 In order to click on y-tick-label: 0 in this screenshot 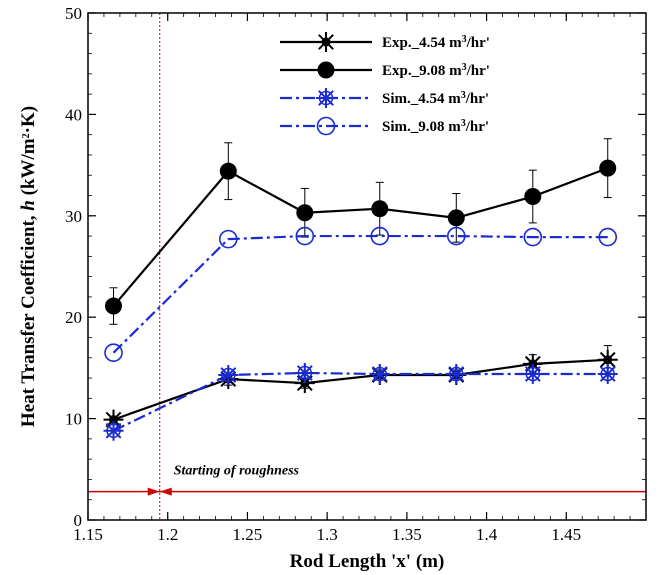, I will do `click(78, 520)`.